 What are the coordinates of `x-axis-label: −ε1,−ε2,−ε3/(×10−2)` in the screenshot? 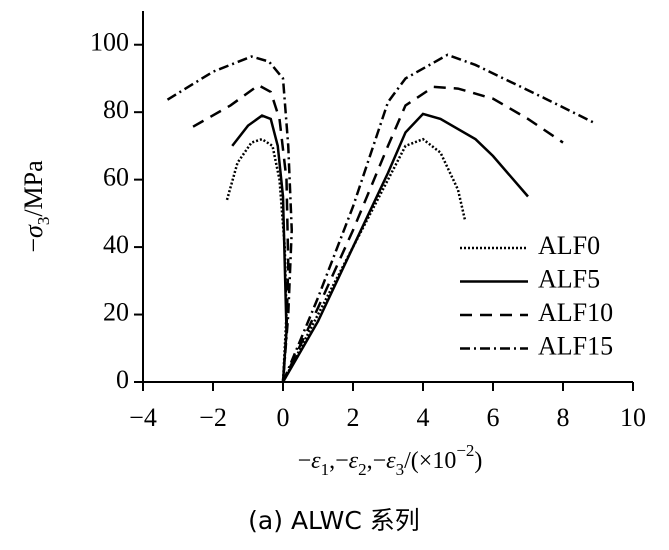 It's located at (390, 460).